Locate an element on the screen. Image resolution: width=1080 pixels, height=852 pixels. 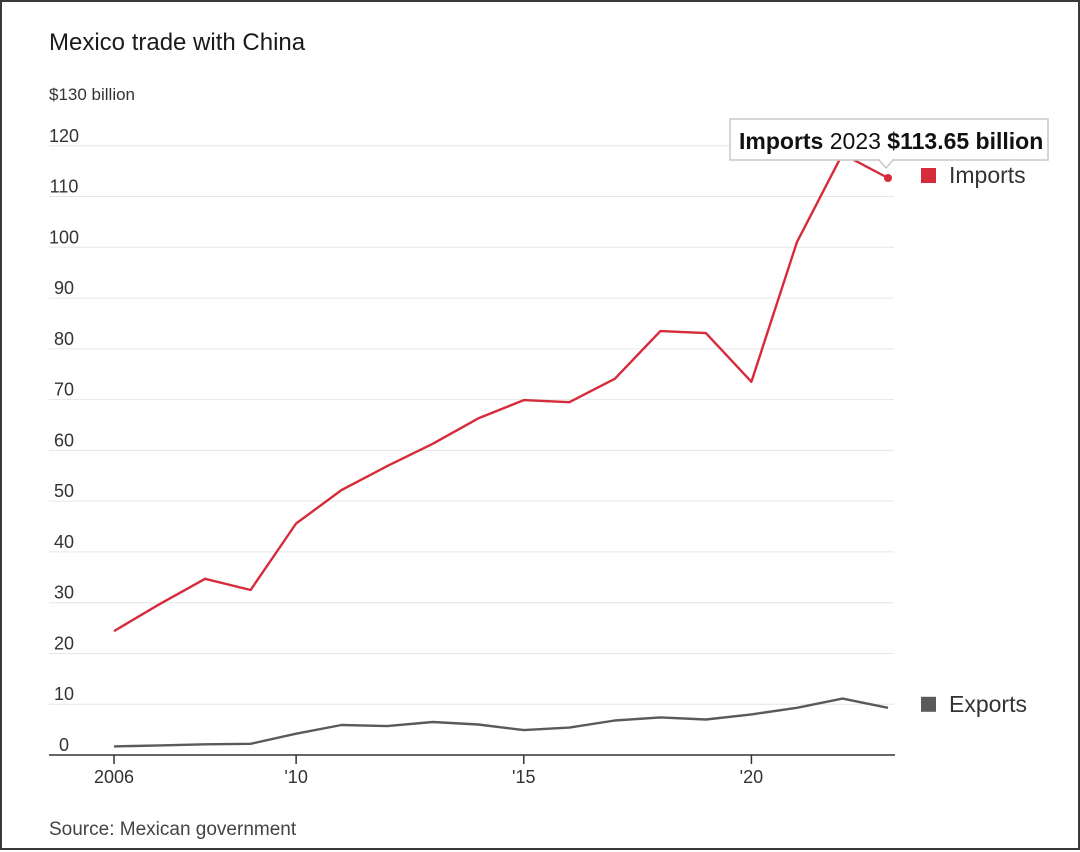
tooltip-pointer is located at coordinates (886, 164).